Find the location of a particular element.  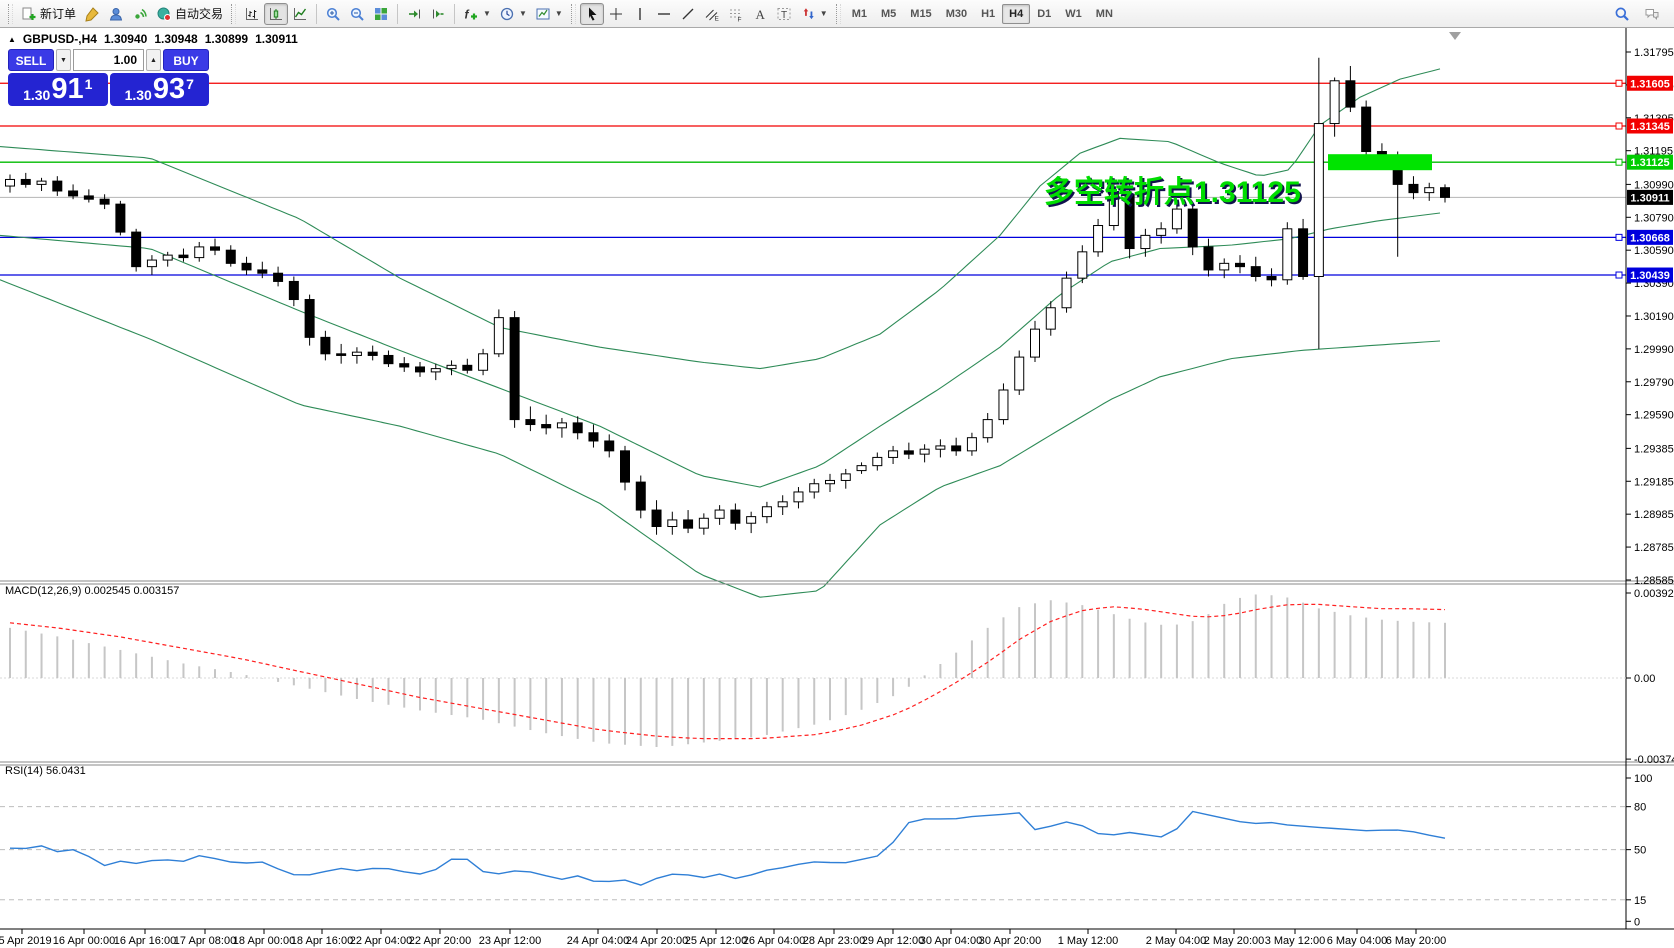

timeframe-m30-button: M30 is located at coordinates (956, 14).